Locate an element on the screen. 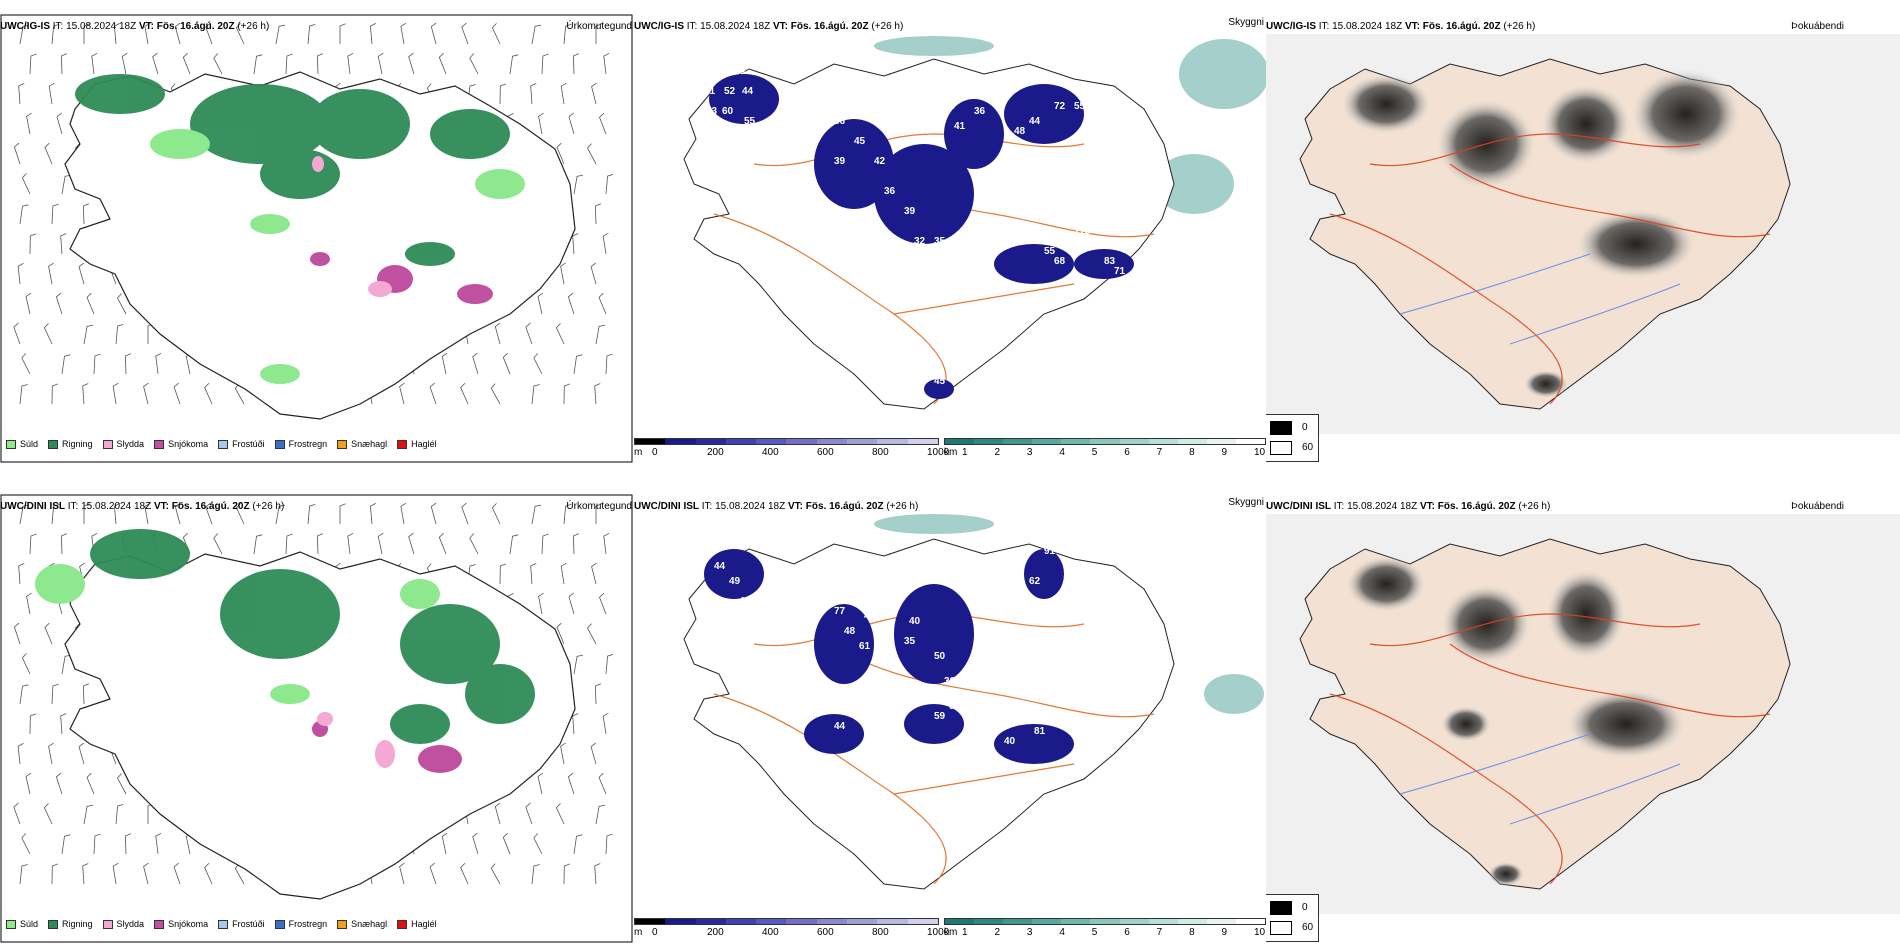  sky-value-label: 48 is located at coordinates (1020, 131).